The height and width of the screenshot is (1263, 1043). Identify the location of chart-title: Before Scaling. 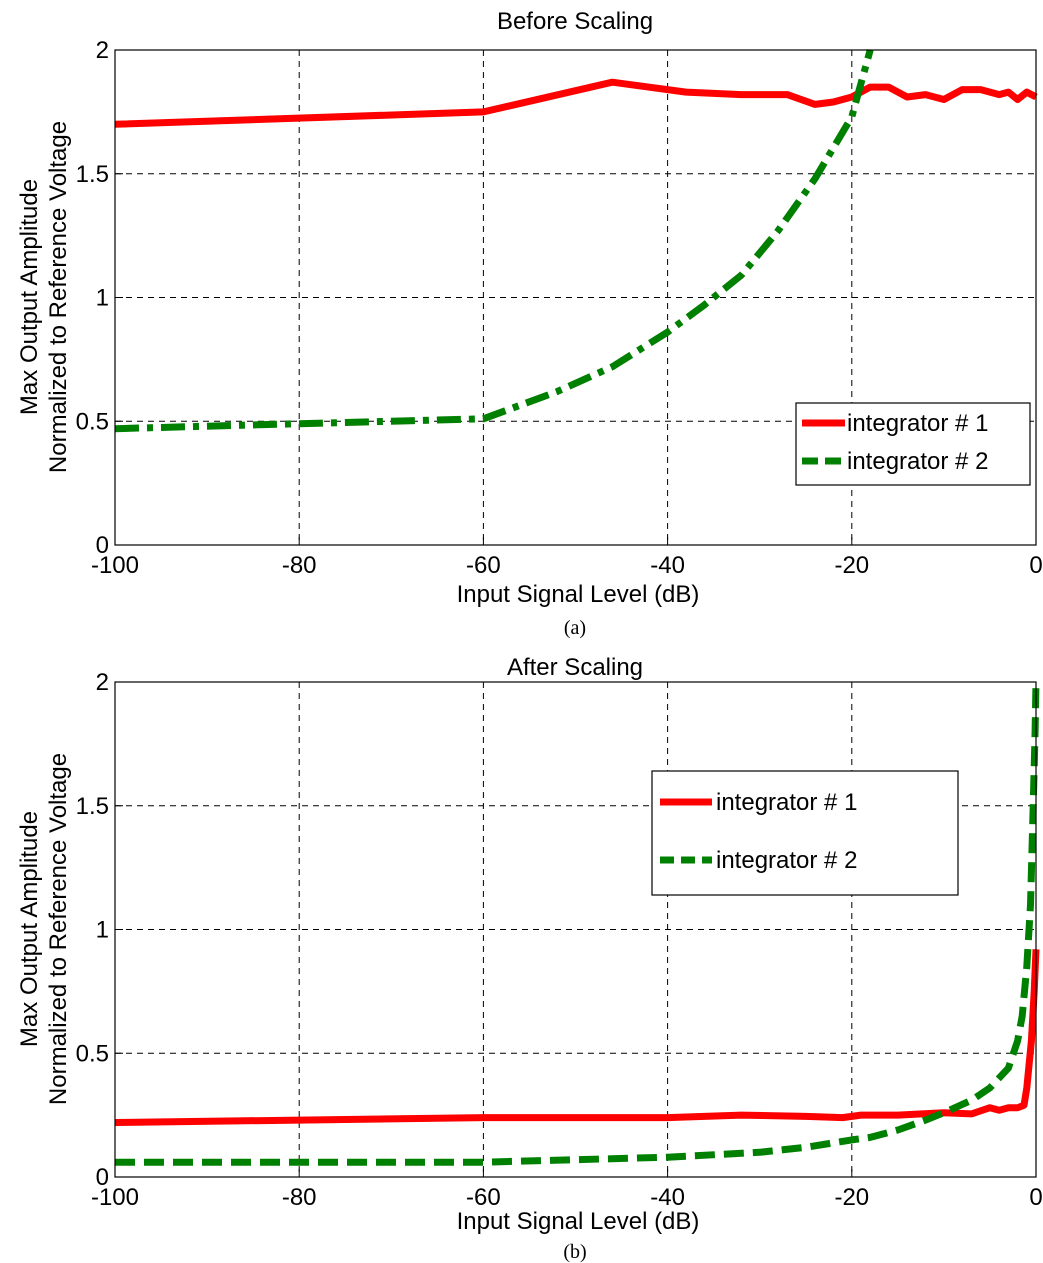
(575, 21).